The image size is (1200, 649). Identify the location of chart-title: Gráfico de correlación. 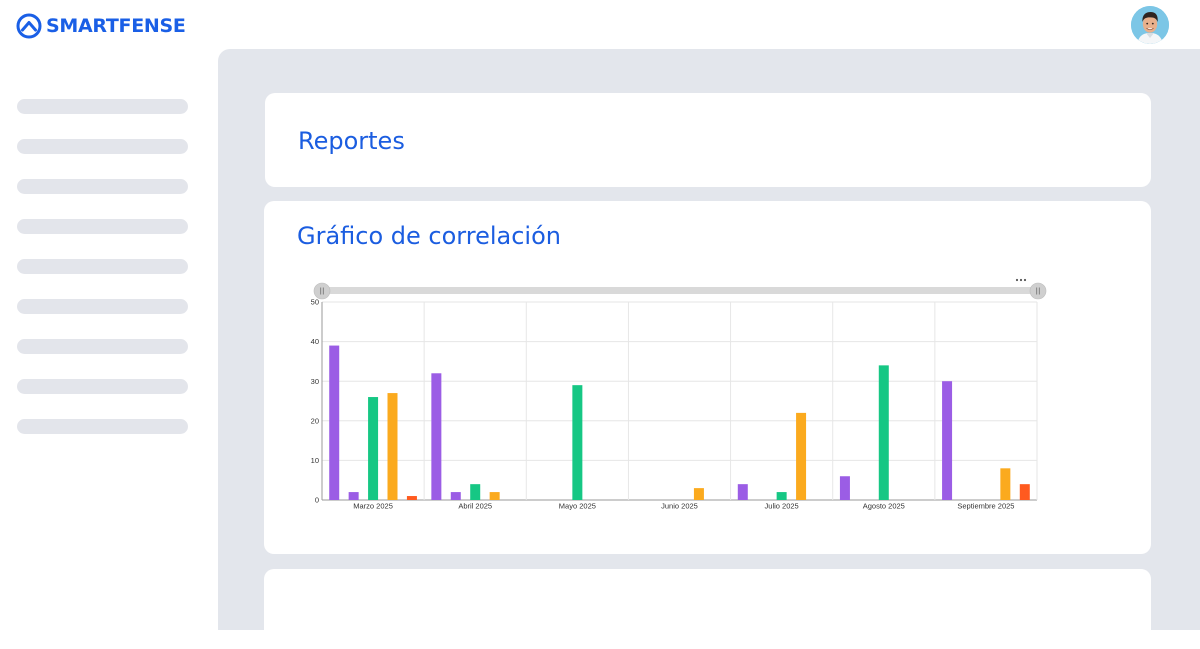
(429, 236).